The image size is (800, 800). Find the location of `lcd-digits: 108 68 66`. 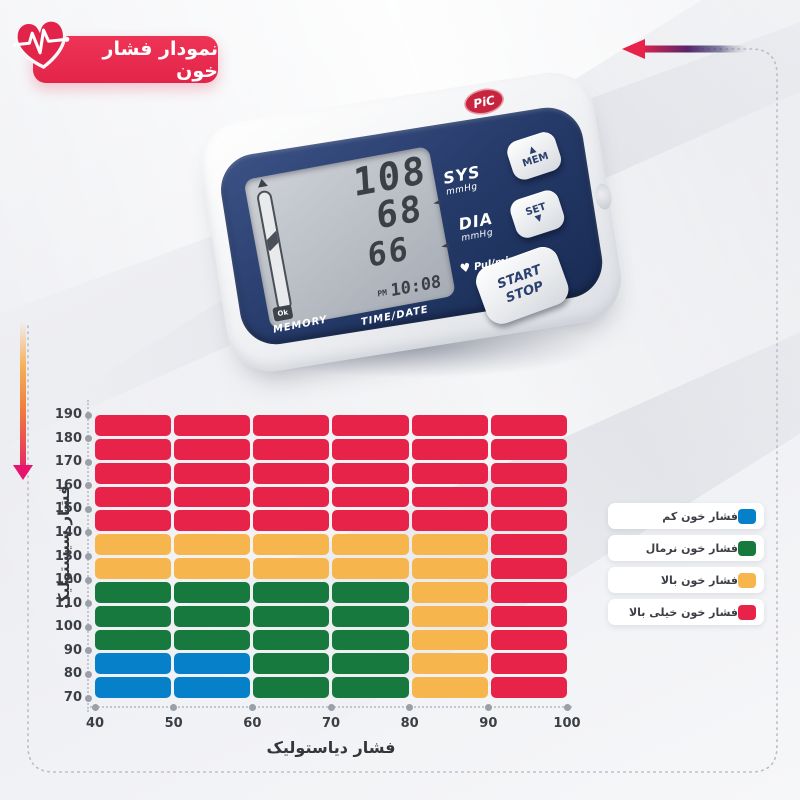

lcd-digits: 108 68 66 is located at coordinates (392, 210).